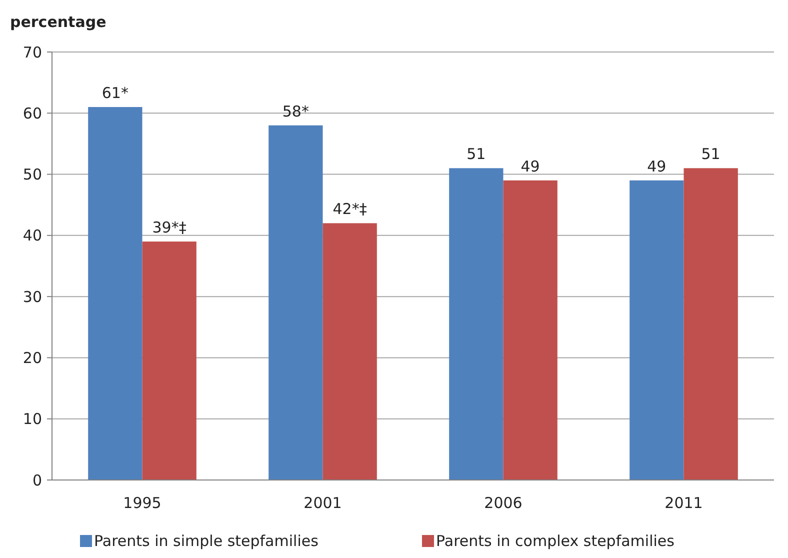 The height and width of the screenshot is (558, 788). I want to click on data-label: 39*‡, so click(169, 227).